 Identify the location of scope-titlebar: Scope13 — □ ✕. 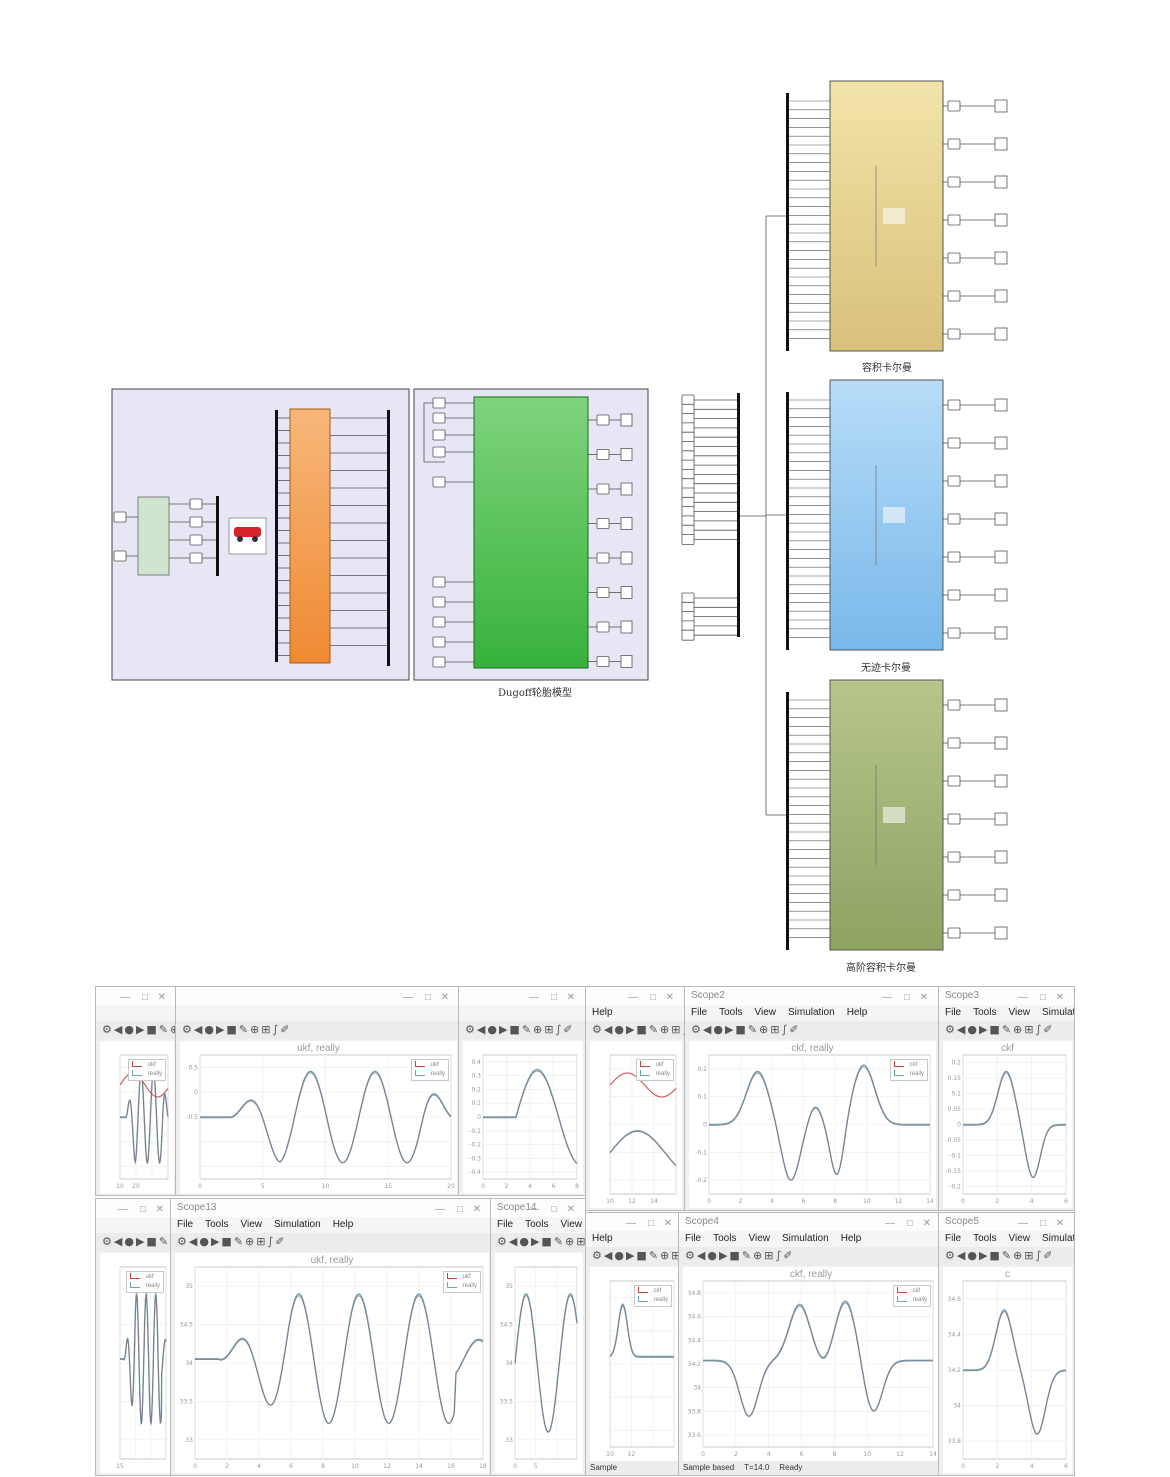
(331, 1208).